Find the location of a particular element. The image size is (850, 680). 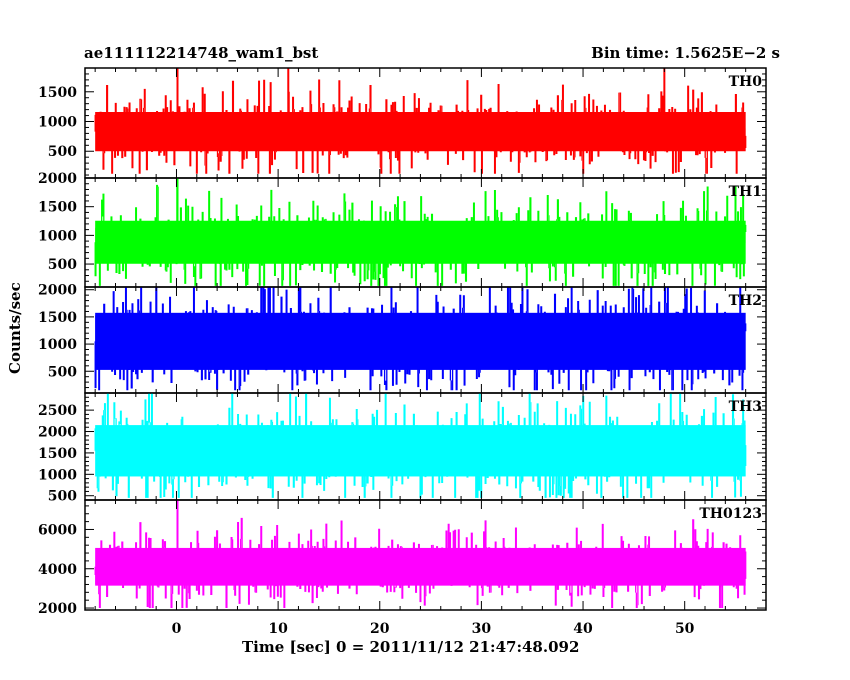

panel-label-th3: TH3 is located at coordinates (745, 407).